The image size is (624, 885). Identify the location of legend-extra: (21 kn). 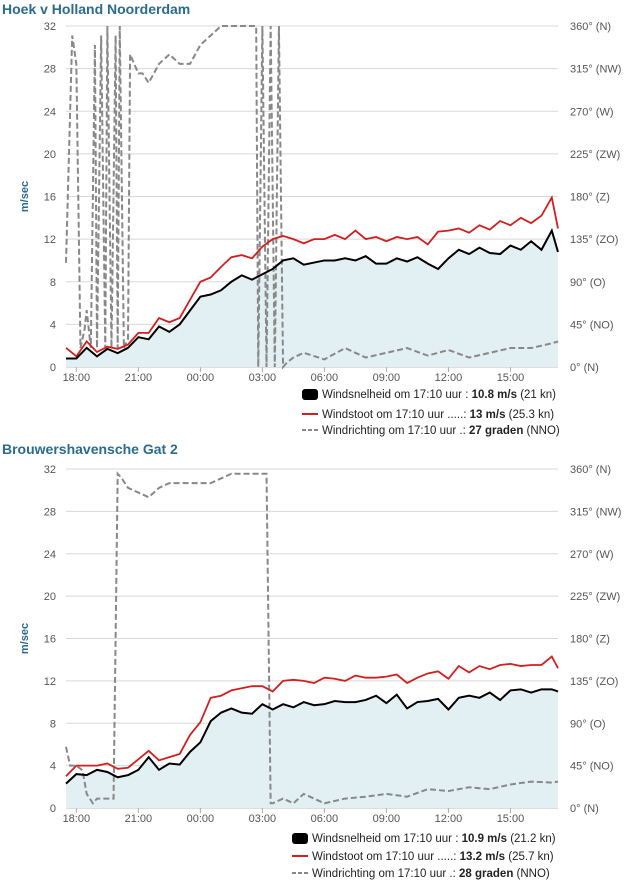
(538, 395).